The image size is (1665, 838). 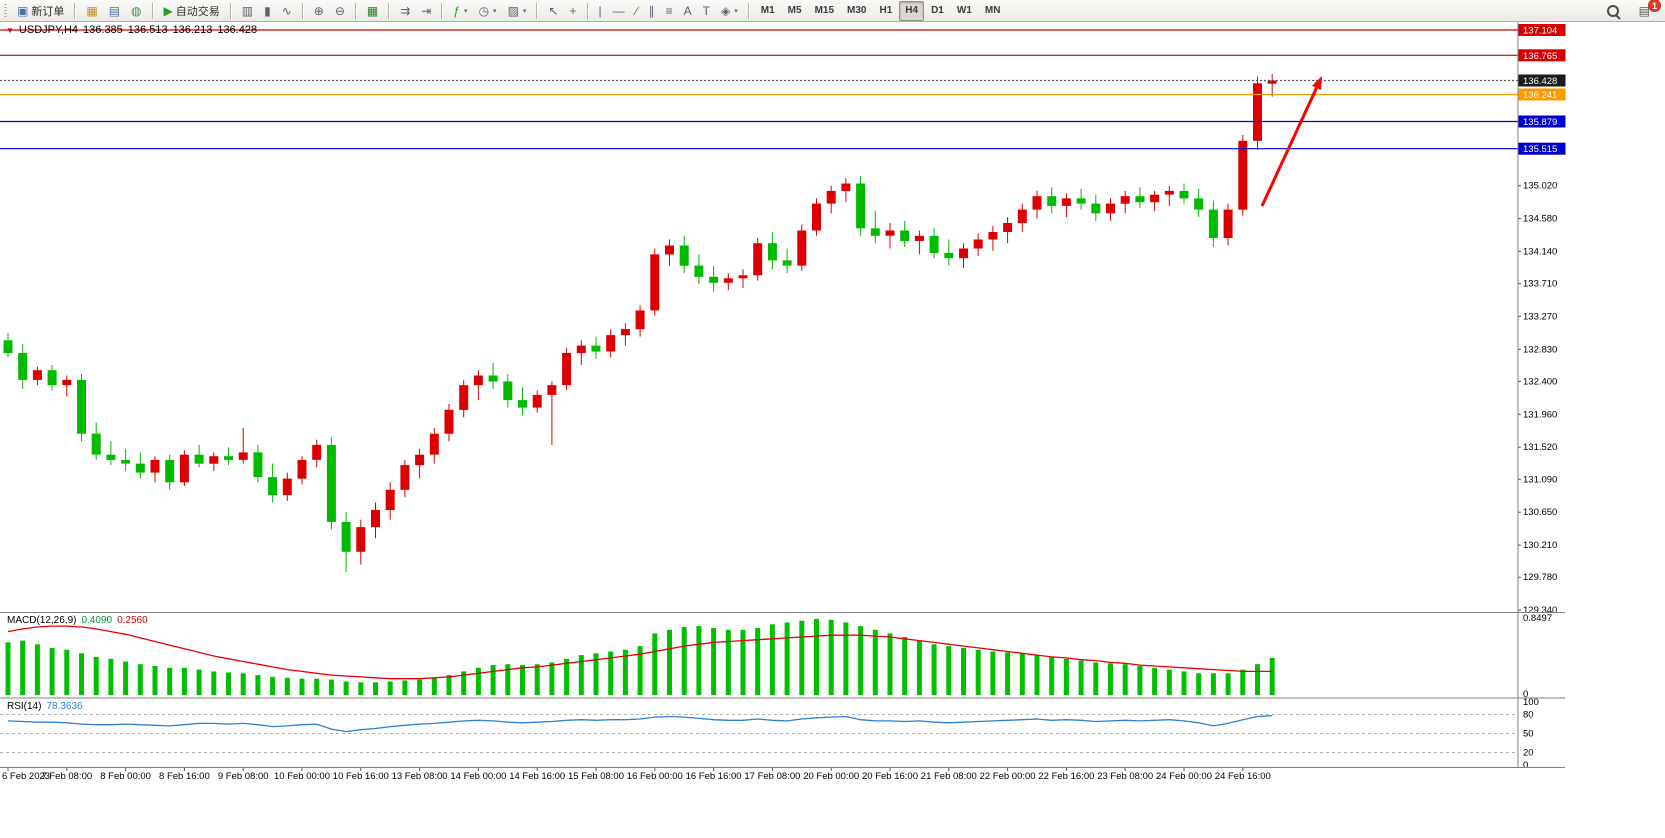 I want to click on channel-button: ∥, so click(x=652, y=10).